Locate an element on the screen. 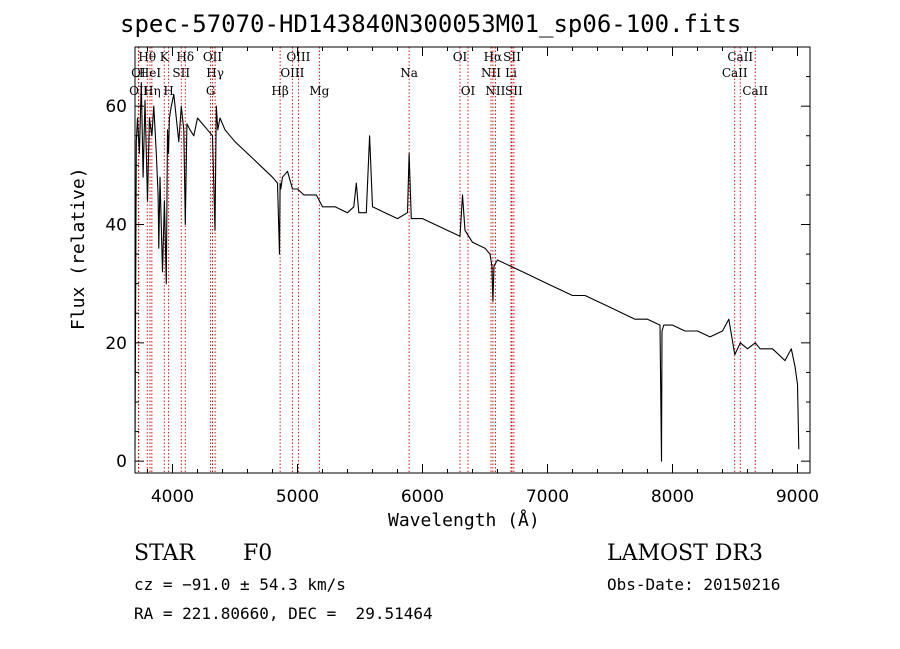 The width and height of the screenshot is (900, 649). line-label-19: Hα is located at coordinates (493, 57).